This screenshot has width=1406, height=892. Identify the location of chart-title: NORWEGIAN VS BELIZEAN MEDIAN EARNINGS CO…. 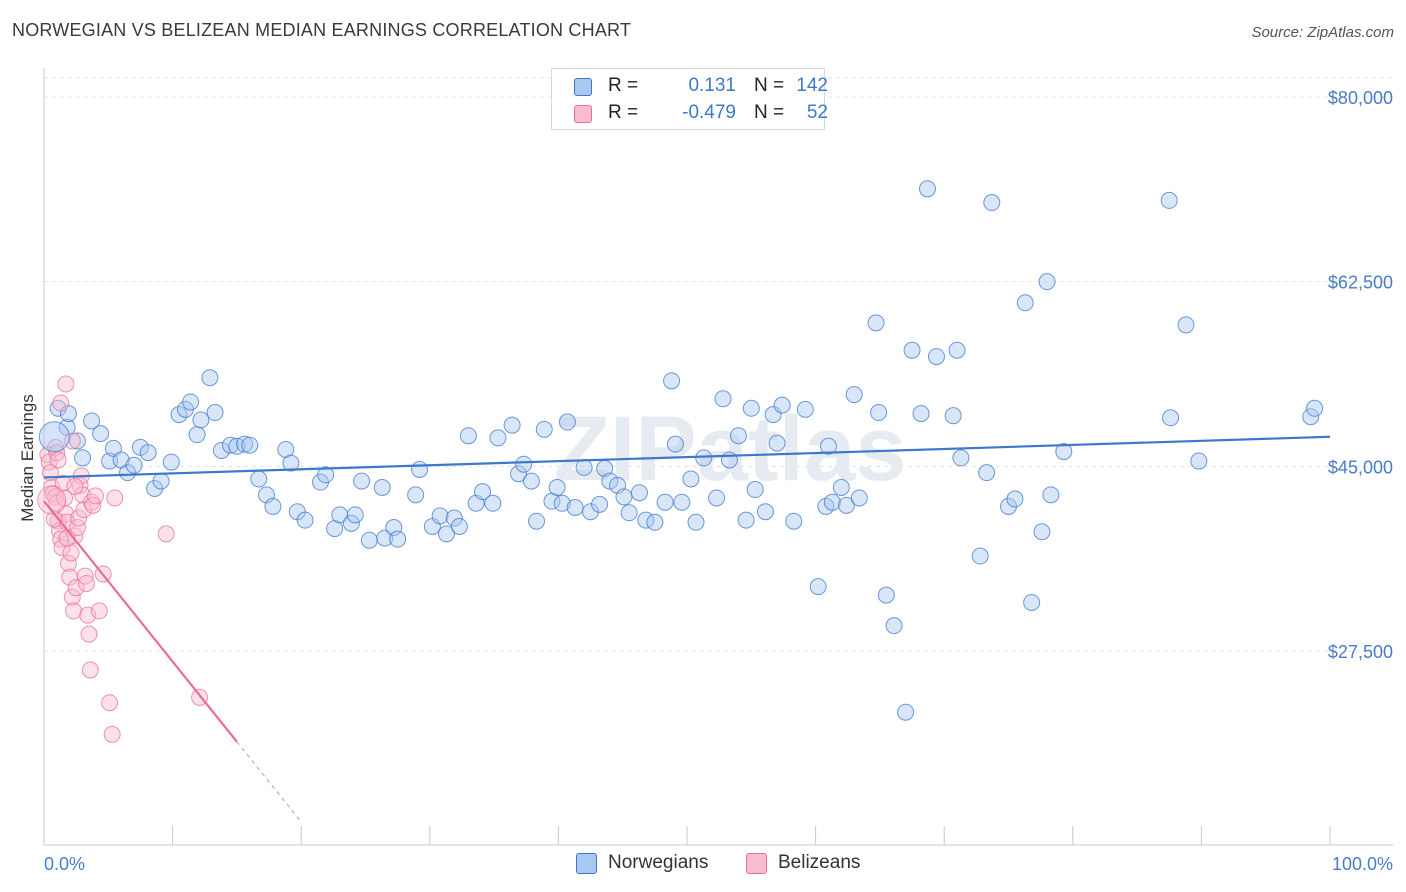
(322, 30).